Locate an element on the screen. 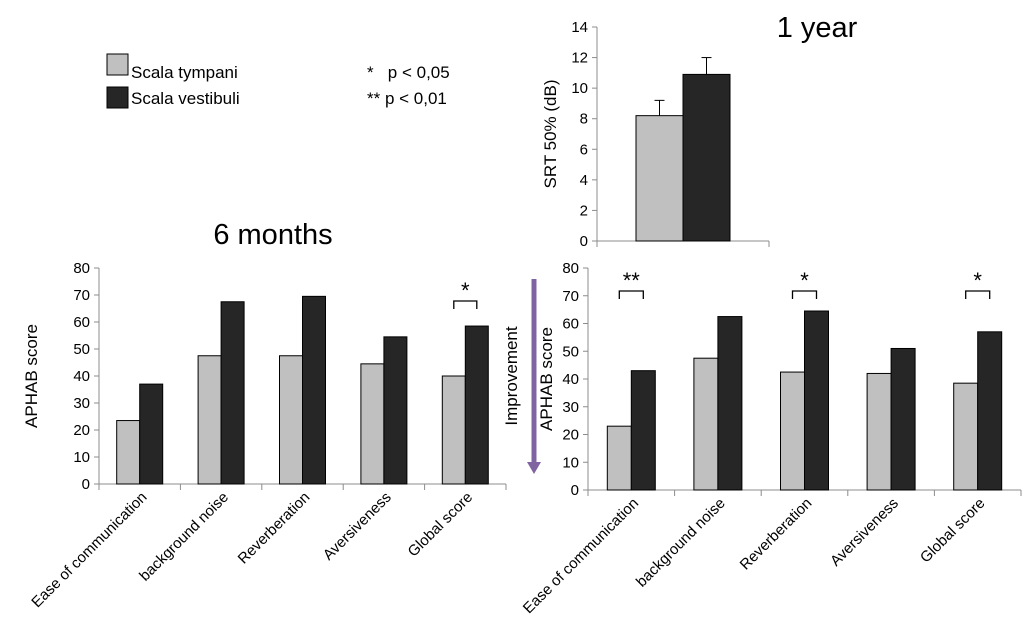 The height and width of the screenshot is (642, 1026). improvement-arrow: Improvement is located at coordinates (521, 376).